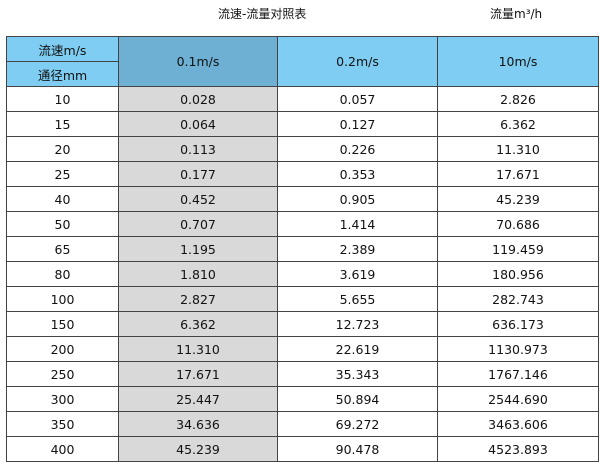 The width and height of the screenshot is (600, 466). Describe the element at coordinates (518, 61) in the screenshot. I see `column-header: 10m/s` at that location.